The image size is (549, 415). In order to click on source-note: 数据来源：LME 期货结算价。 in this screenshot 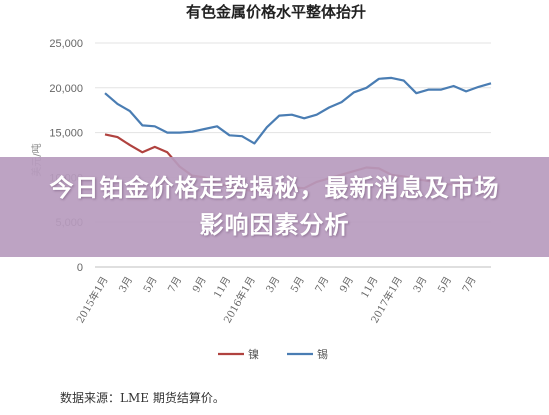, I will do `click(142, 397)`.